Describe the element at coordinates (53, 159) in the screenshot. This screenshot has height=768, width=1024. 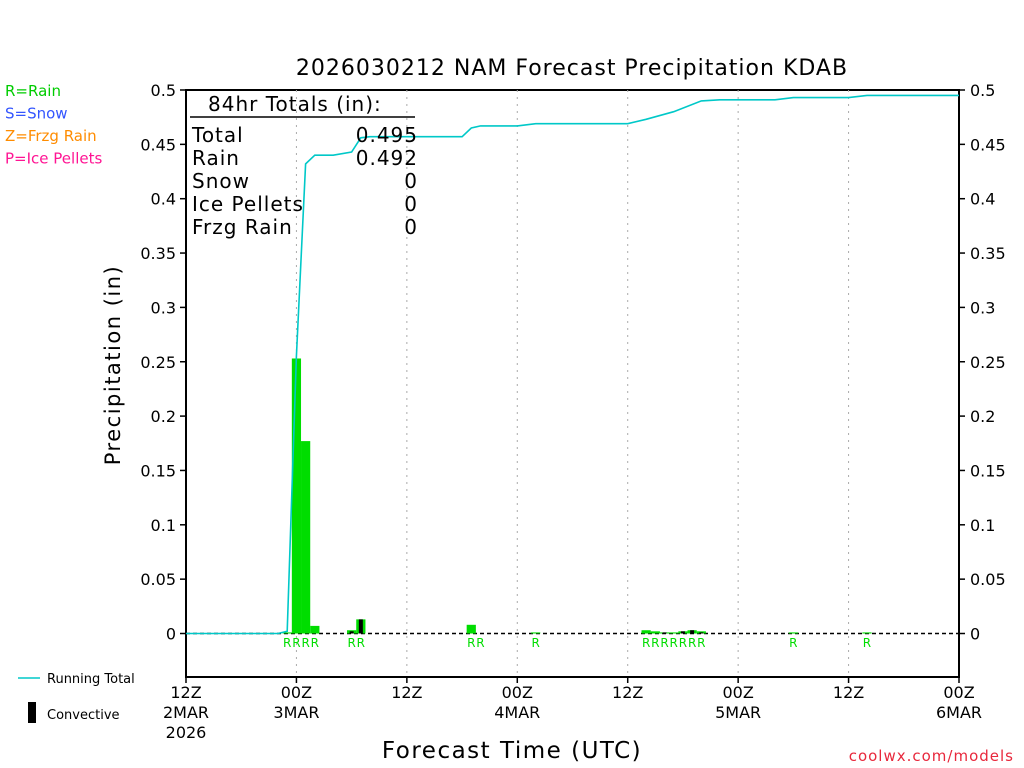
I see `precip-type-legend-item: P=Ice Pellets` at that location.